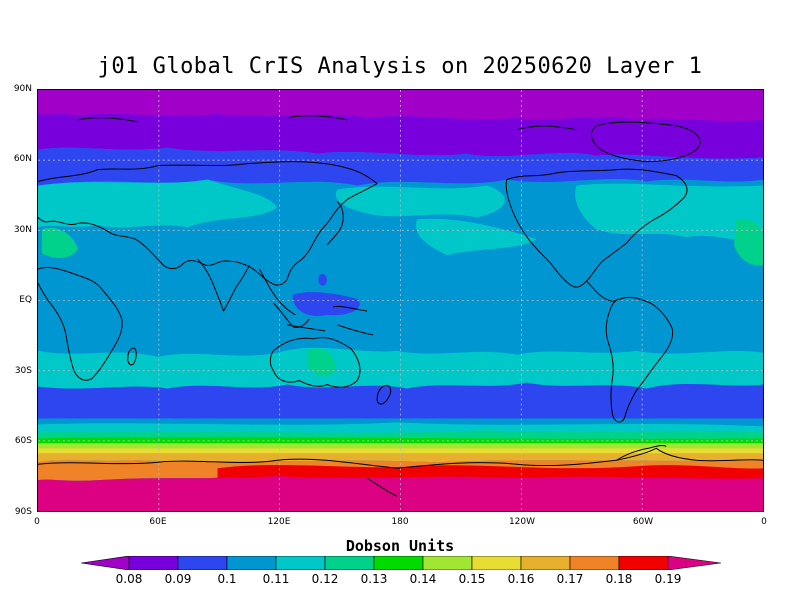  What do you see at coordinates (374, 579) in the screenshot?
I see `colorbar-label: 0.13` at bounding box center [374, 579].